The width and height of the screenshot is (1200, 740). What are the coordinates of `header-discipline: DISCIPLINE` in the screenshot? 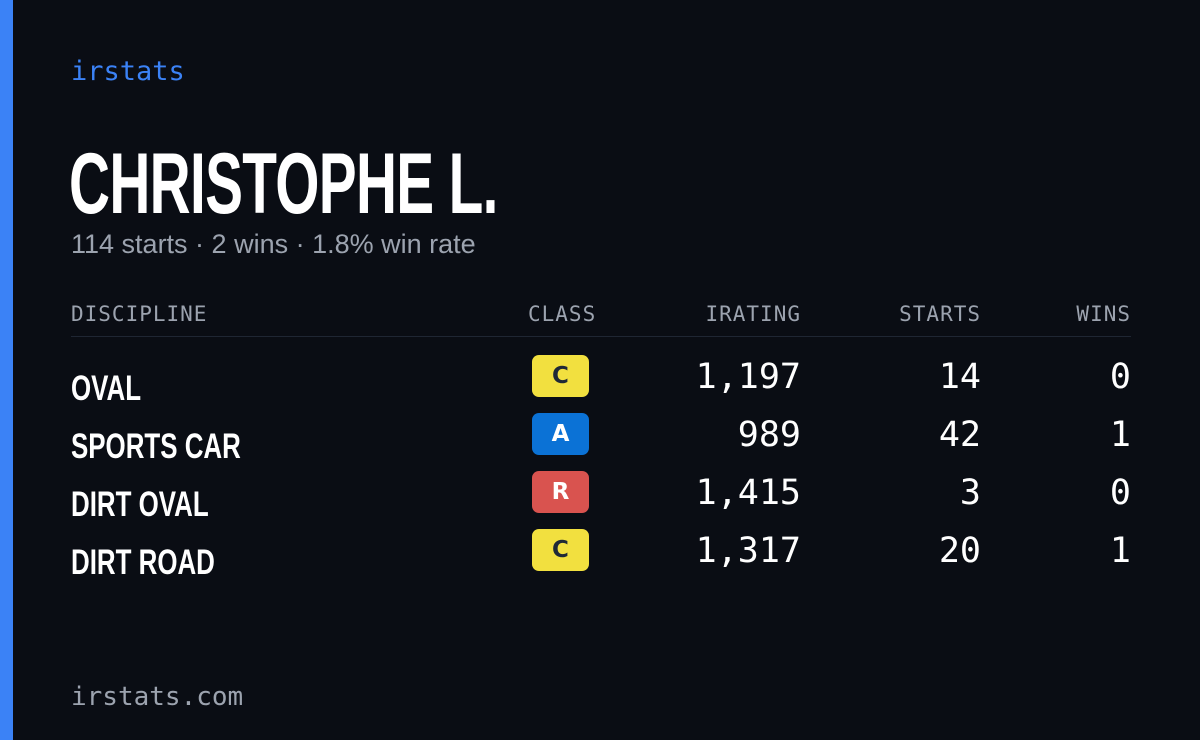 It's located at (139, 314).